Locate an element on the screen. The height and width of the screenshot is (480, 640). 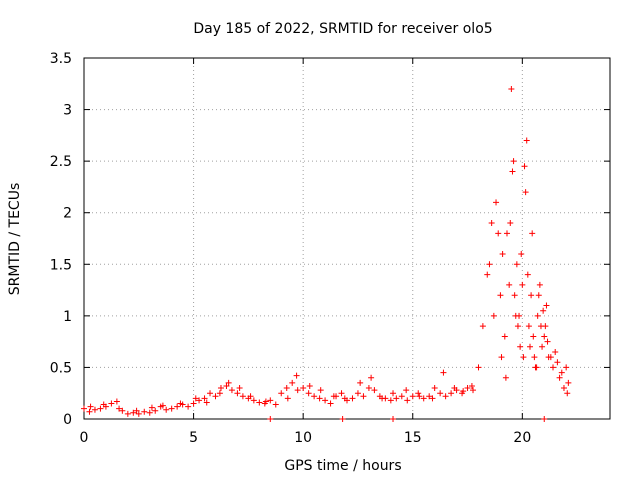
x-tick-label: 5 is located at coordinates (193, 438).